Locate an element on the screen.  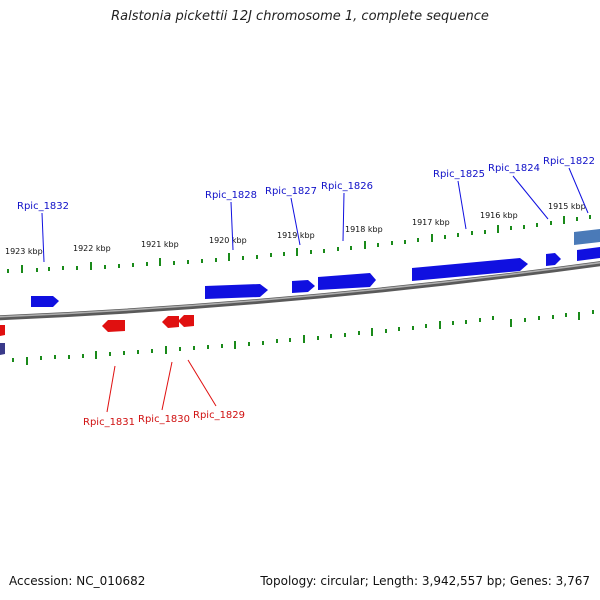
scale-tick-label: 1918 kbp is located at coordinates (364, 229).